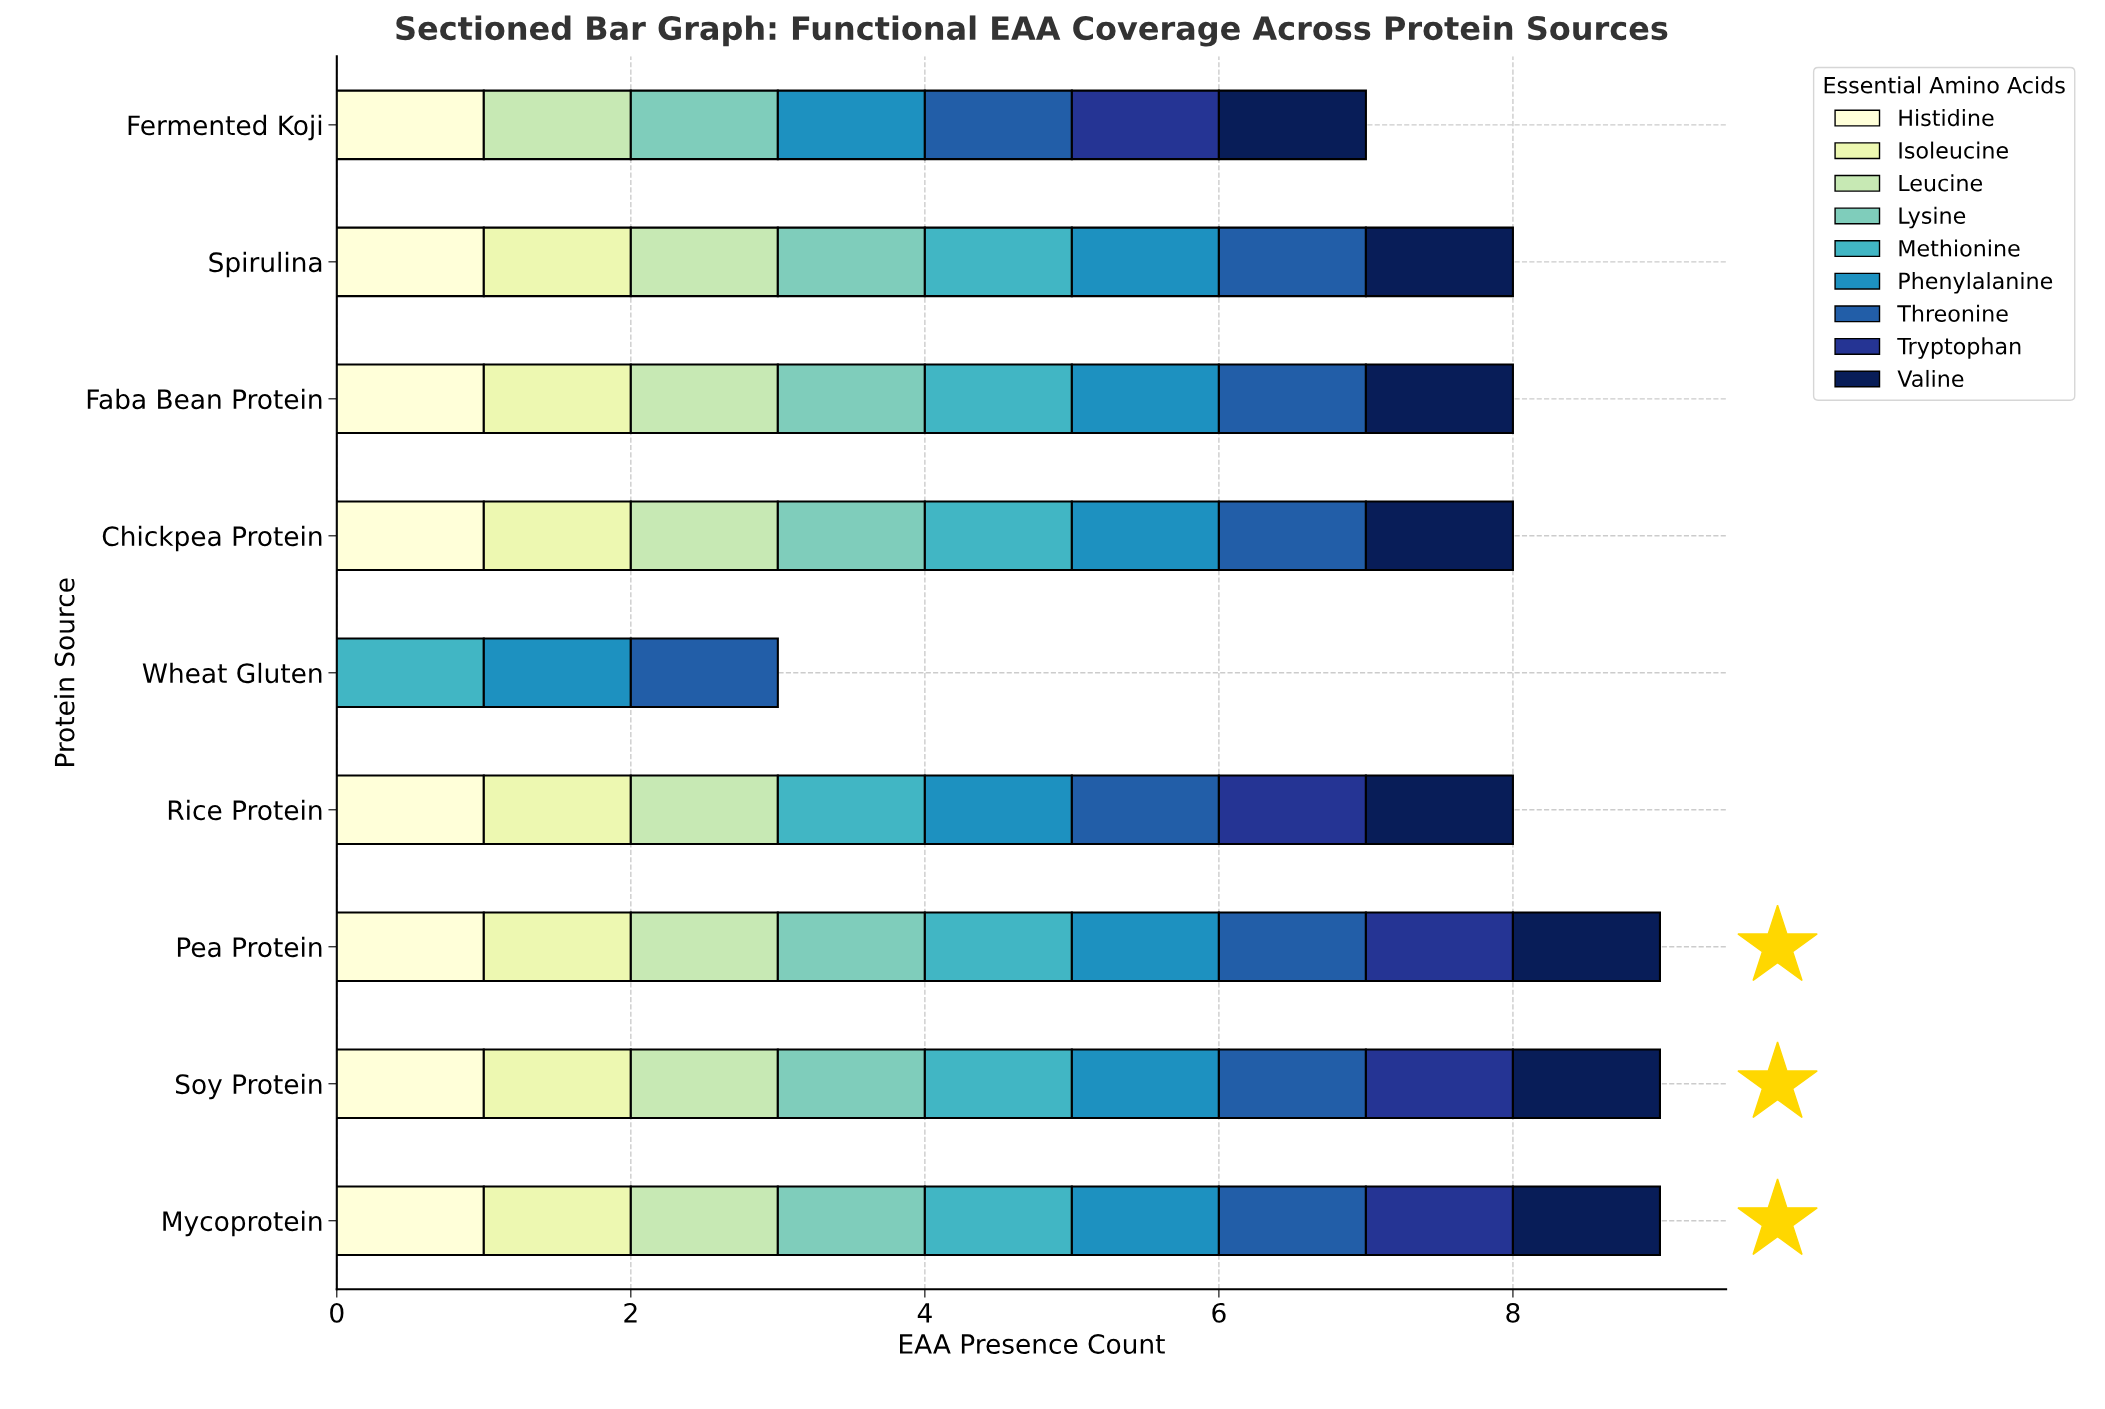  What do you see at coordinates (232, 673) in the screenshot?
I see `y-tick-label: Wheat Gluten` at bounding box center [232, 673].